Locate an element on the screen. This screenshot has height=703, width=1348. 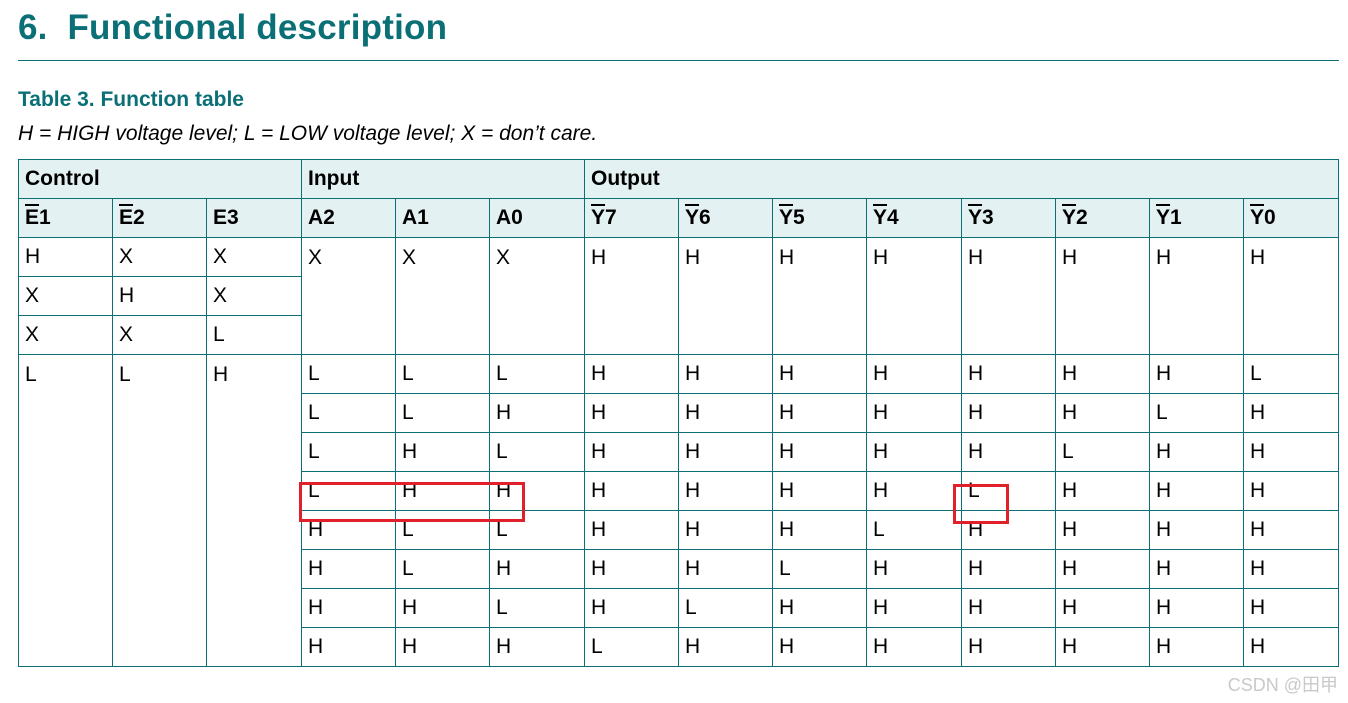
table-row: H H L H L H H H H H H is located at coordinates (679, 608).